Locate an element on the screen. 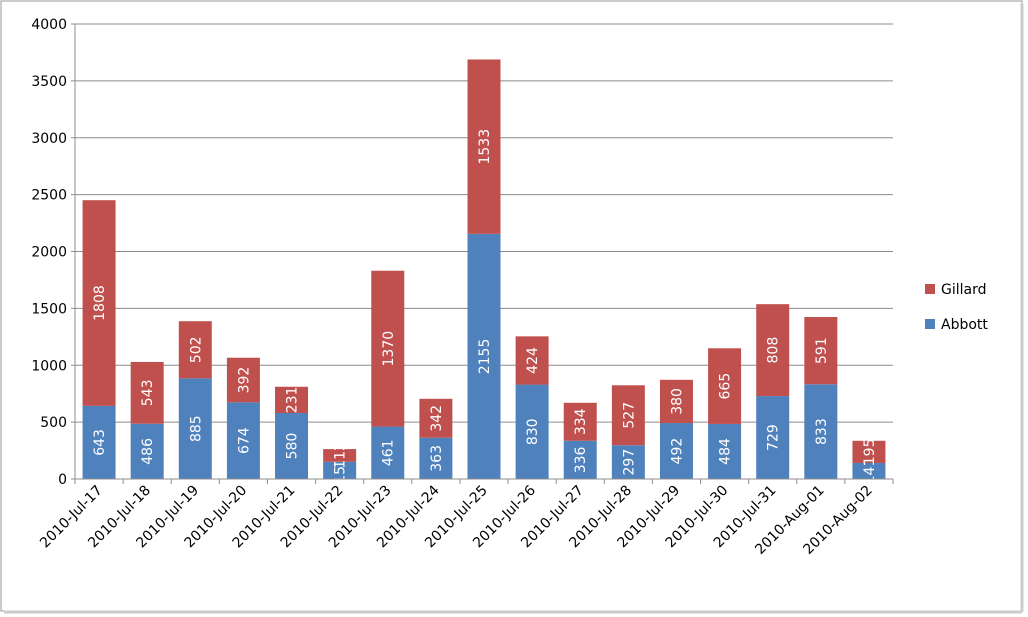 The width and height of the screenshot is (1028, 617). value-label: 885 is located at coordinates (196, 428).